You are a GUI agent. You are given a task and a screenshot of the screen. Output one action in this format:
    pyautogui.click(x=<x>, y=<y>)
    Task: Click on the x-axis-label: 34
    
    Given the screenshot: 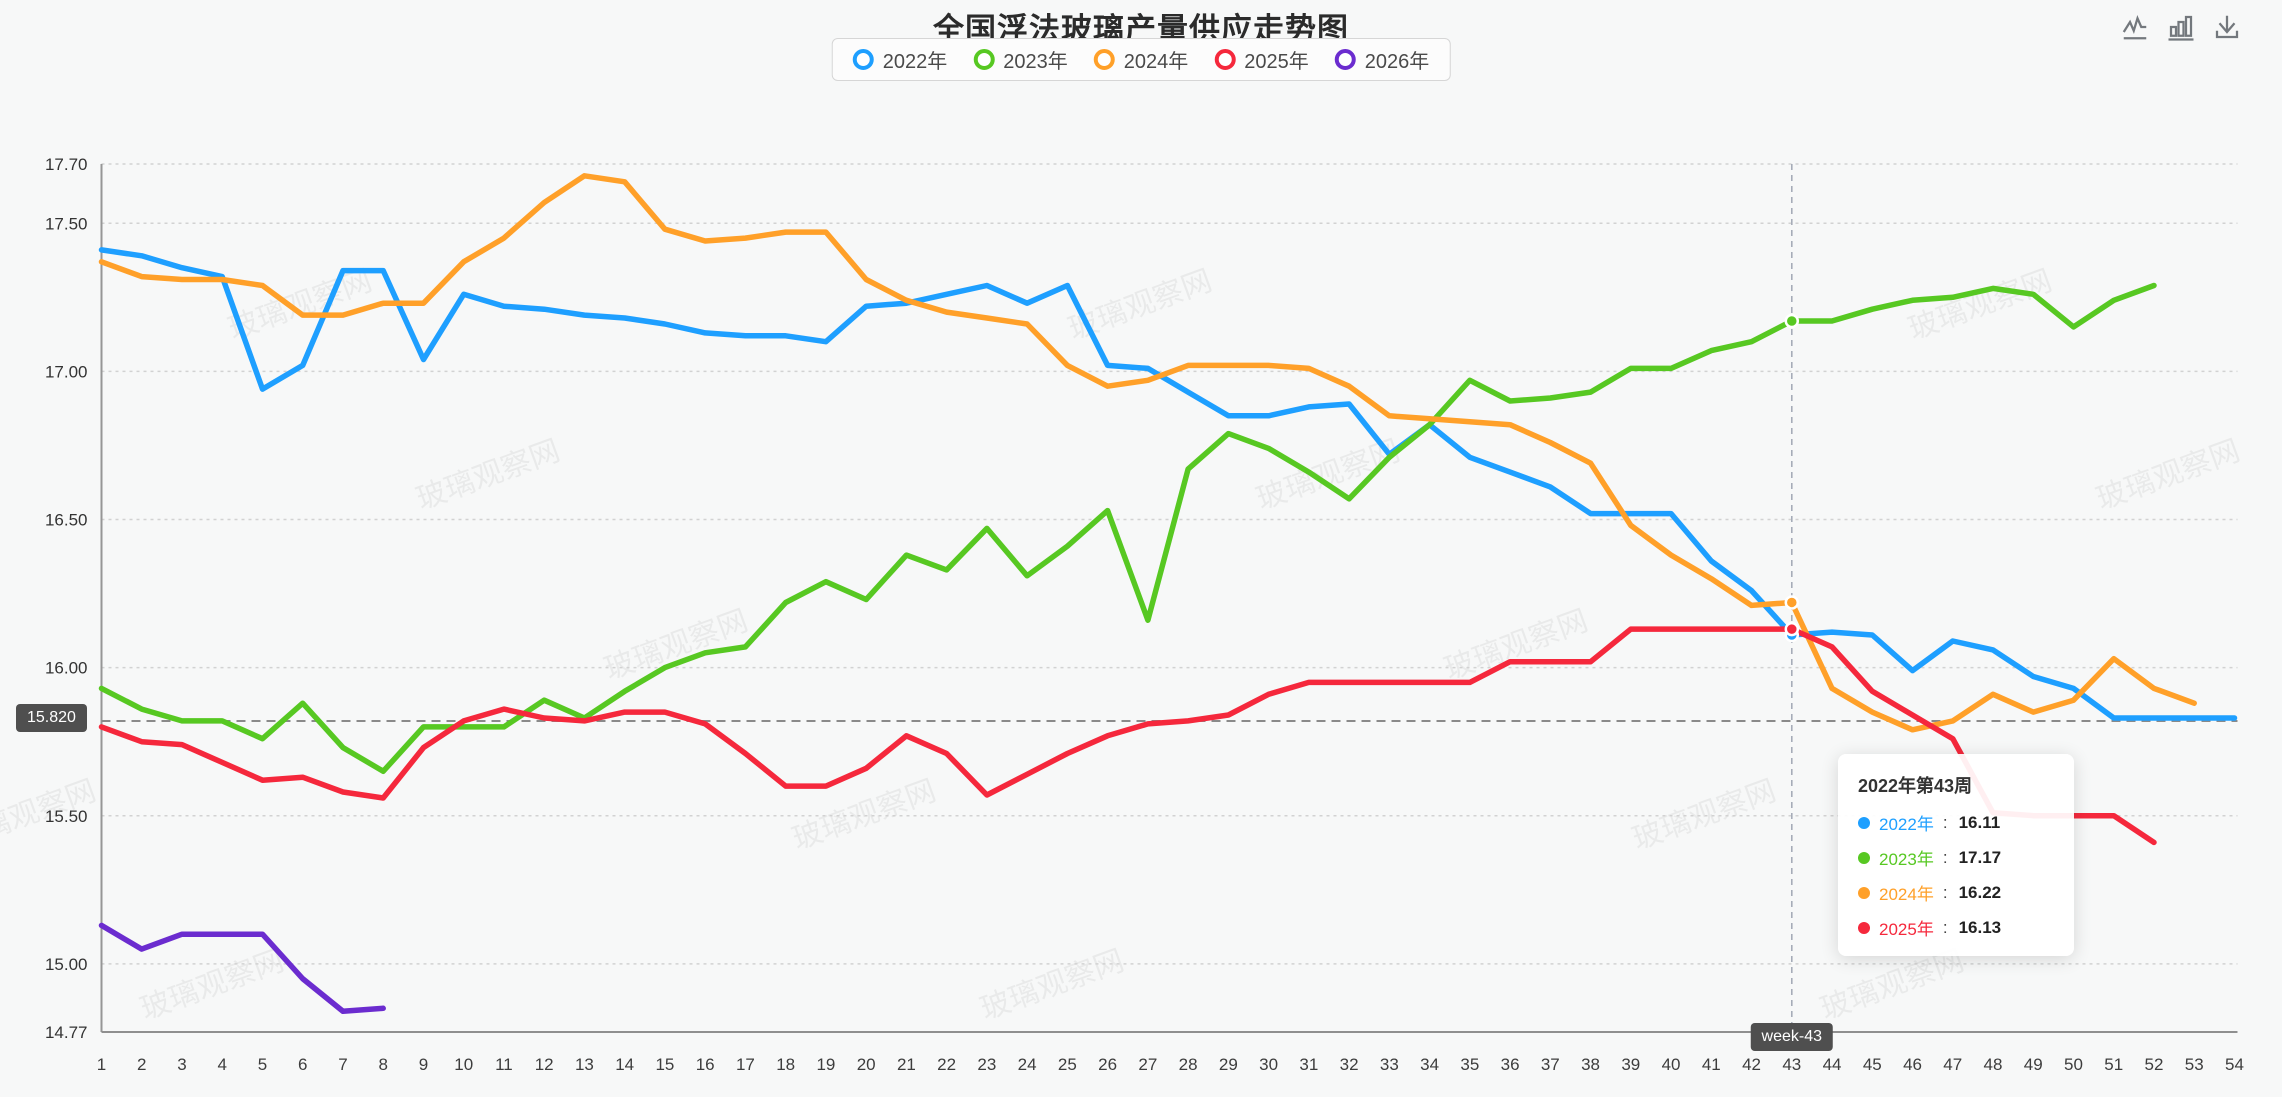 What is the action you would take?
    pyautogui.click(x=1429, y=1064)
    